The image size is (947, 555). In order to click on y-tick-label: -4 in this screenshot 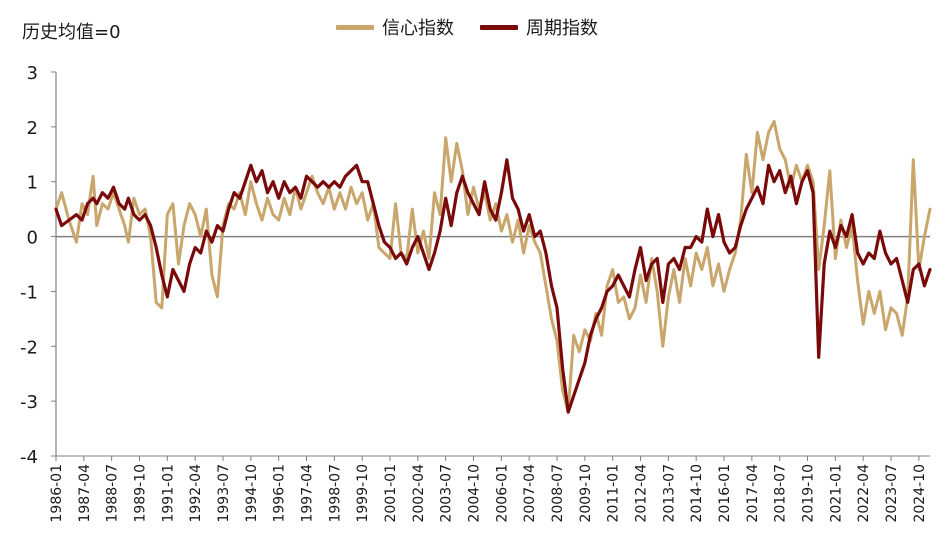, I will do `click(29, 457)`.